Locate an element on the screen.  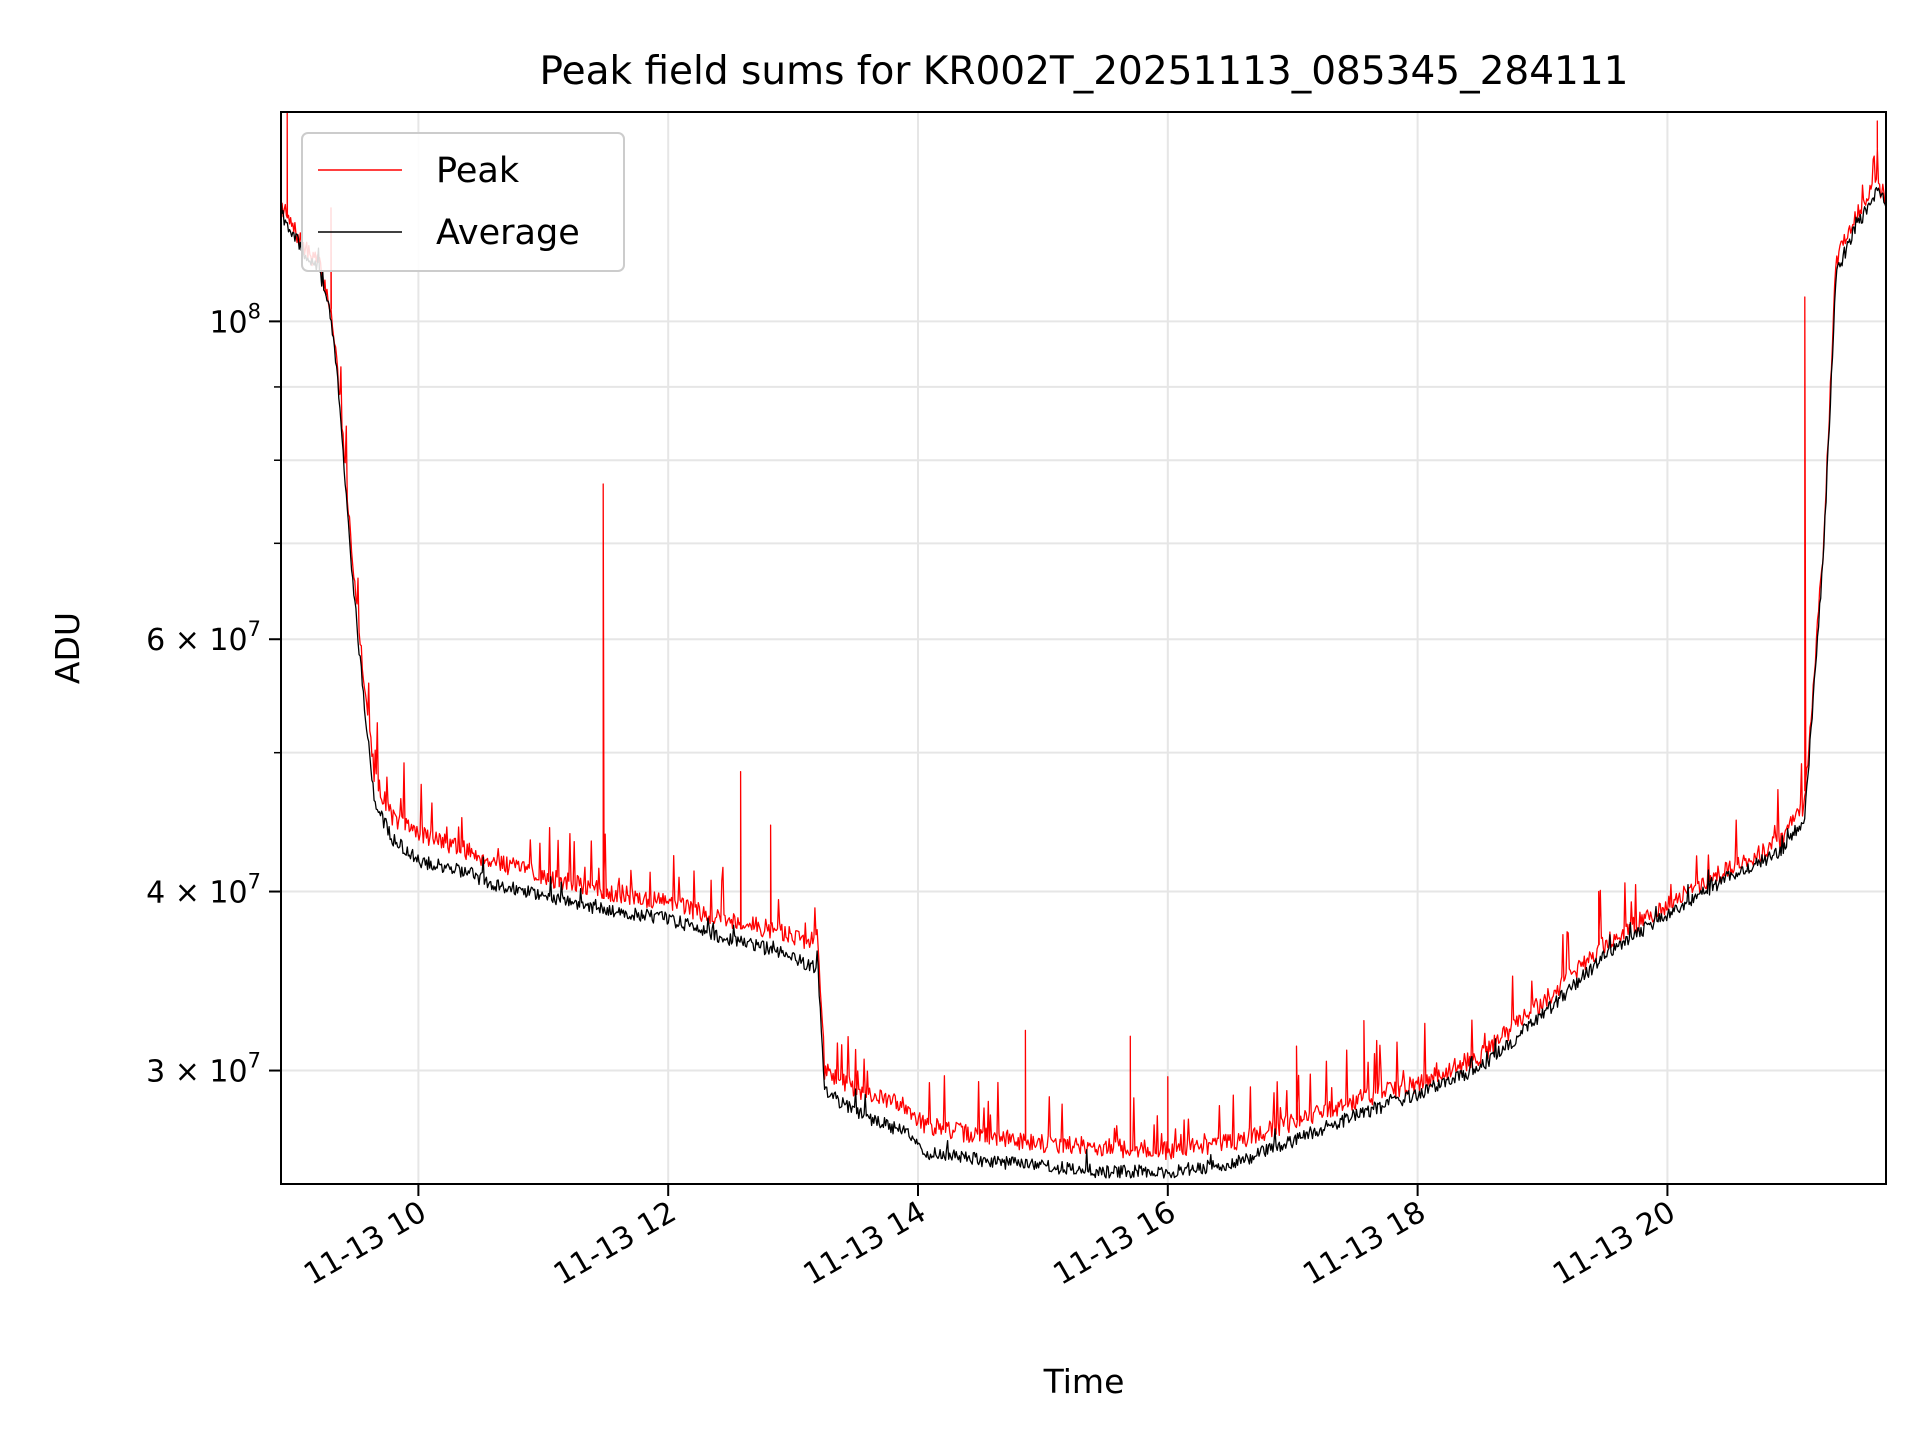
y-tick-label-base: 3 × 10 is located at coordinates (196, 1072).